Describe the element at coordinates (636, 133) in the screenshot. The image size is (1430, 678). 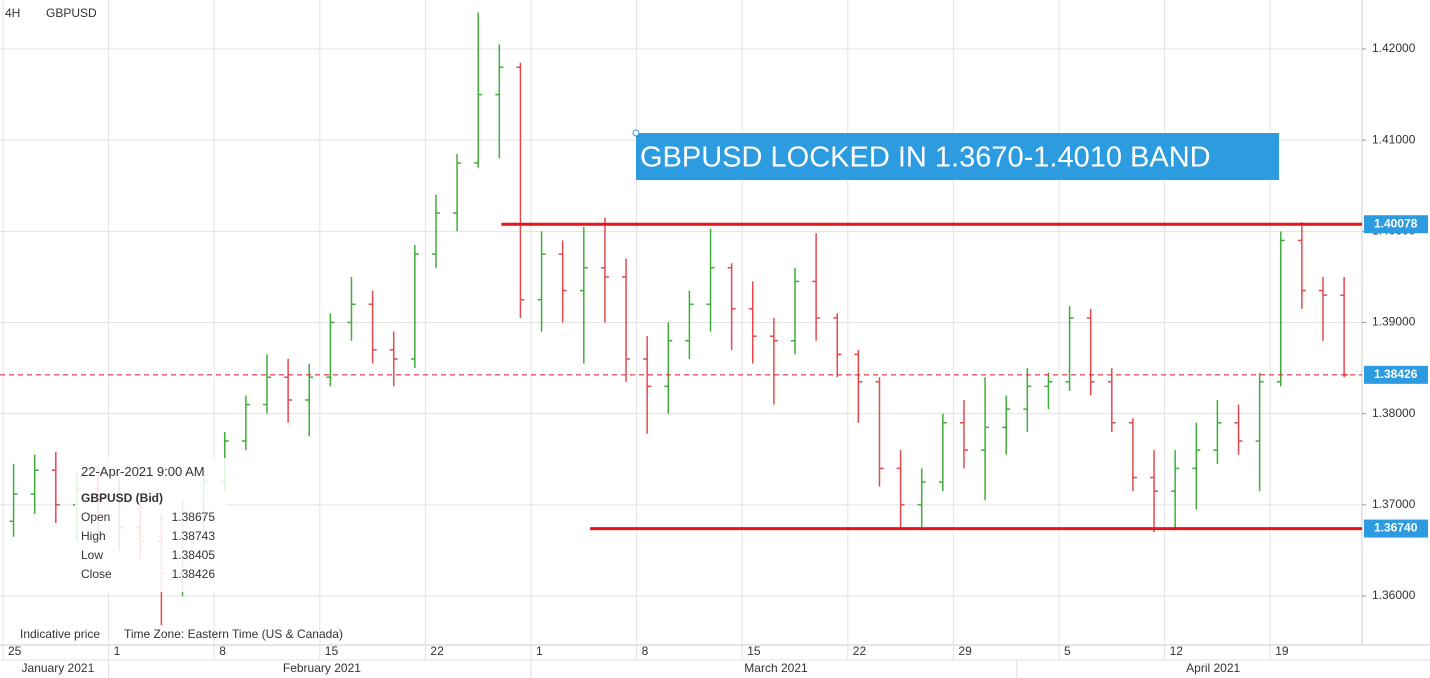
I see `annotation-anchor` at that location.